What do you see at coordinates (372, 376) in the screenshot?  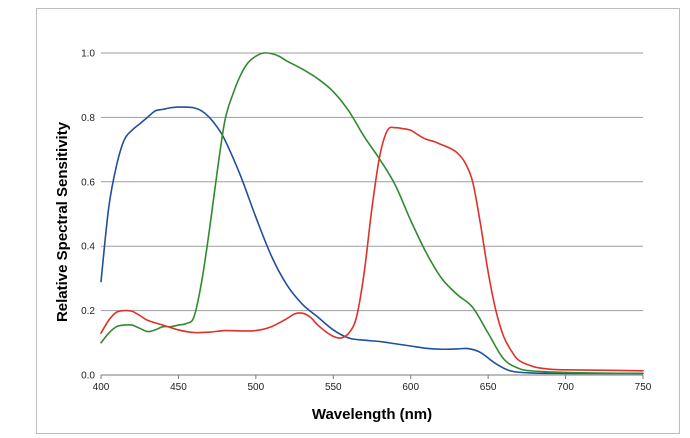 I see `axes` at bounding box center [372, 376].